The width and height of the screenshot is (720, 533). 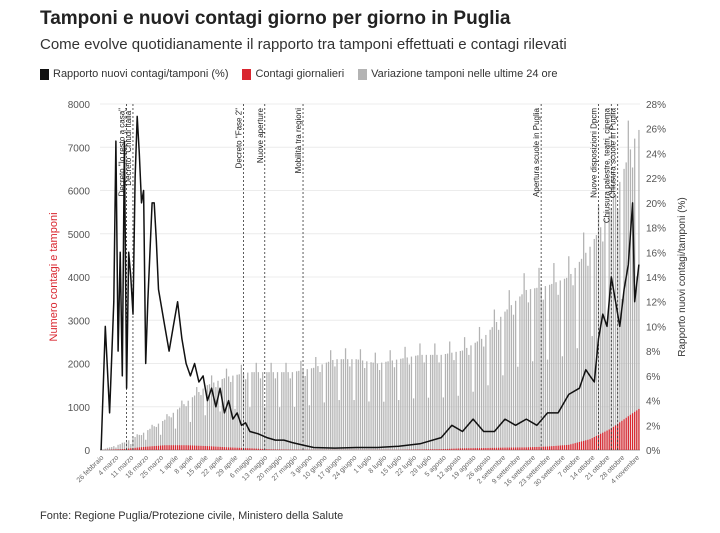 What do you see at coordinates (613, 152) in the screenshot?
I see `annotation-label: Chiusura scuole in Puglia` at bounding box center [613, 152].